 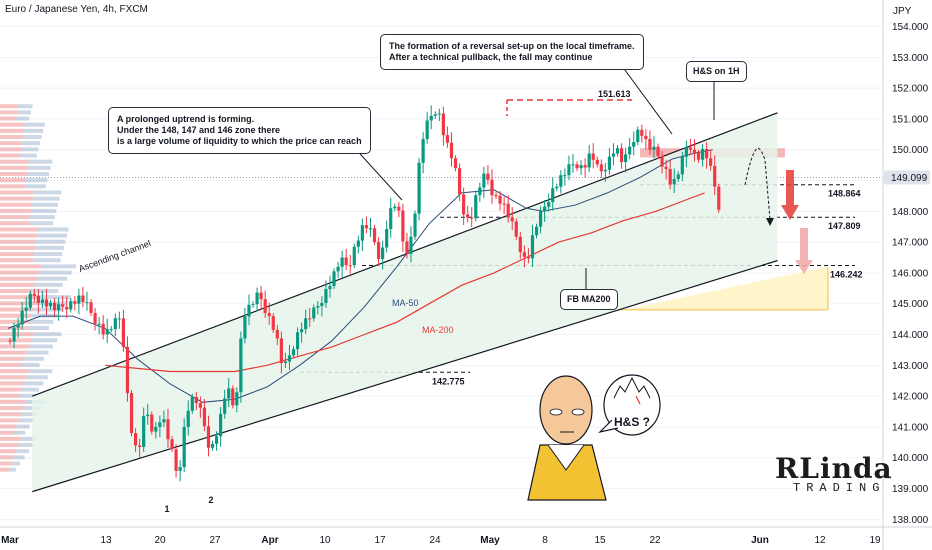 What do you see at coordinates (608, 426) in the screenshot?
I see `speech-bubble-tail` at bounding box center [608, 426].